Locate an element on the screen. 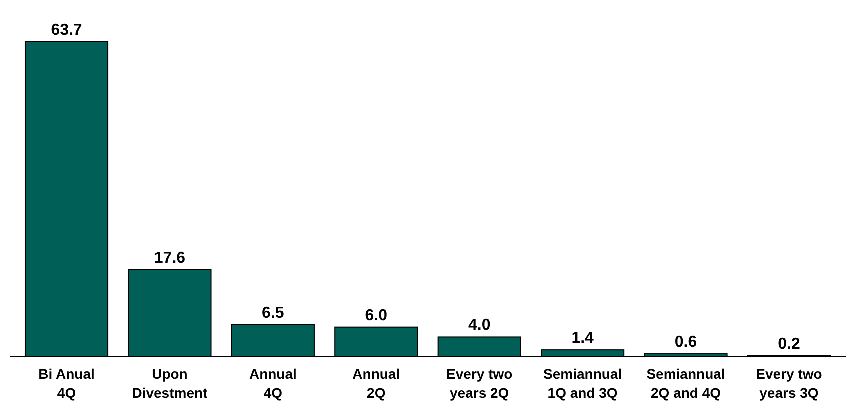  data-label: 1.4 is located at coordinates (583, 339).